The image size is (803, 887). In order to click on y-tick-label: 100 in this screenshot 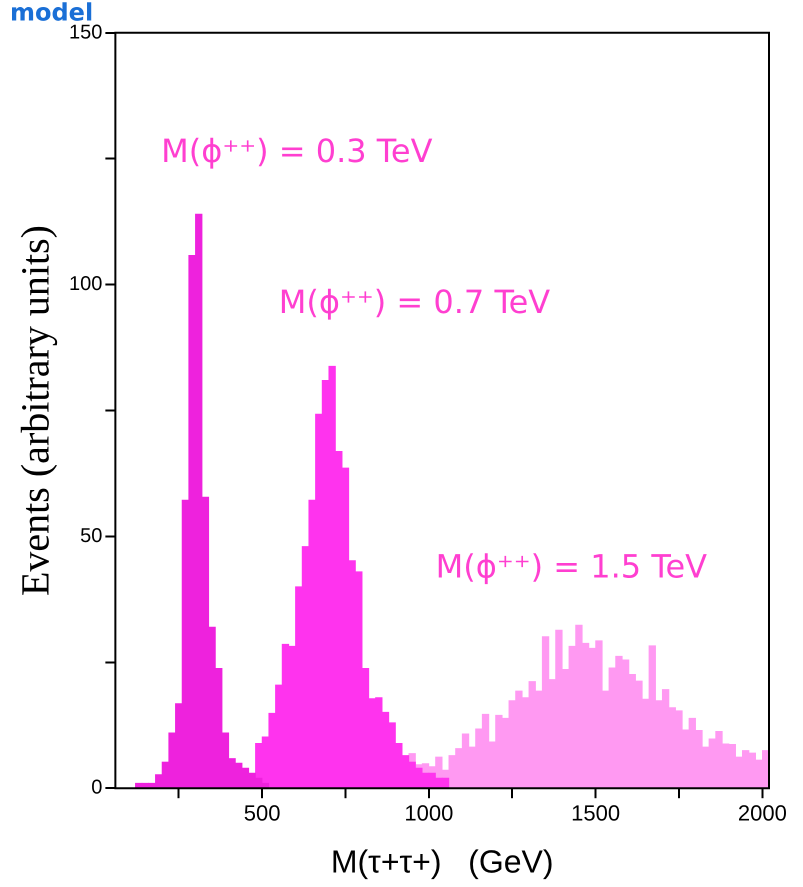, I will do `click(85, 284)`.